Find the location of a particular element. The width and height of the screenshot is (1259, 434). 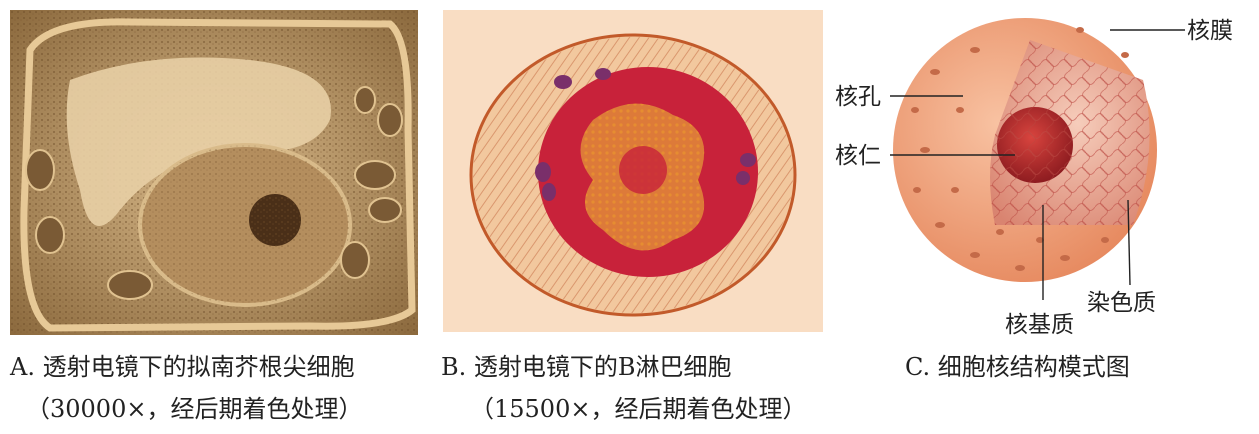

caption-b-line1: B. 透射电镜下的B淋巴细胞 is located at coordinates (586, 367).